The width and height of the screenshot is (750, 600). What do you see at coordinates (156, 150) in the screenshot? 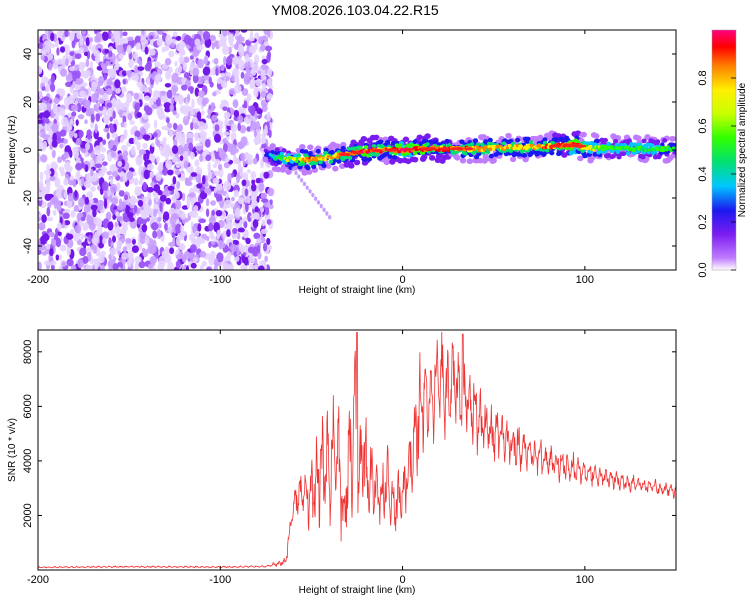
I see `spectrogram-noise-region` at bounding box center [156, 150].